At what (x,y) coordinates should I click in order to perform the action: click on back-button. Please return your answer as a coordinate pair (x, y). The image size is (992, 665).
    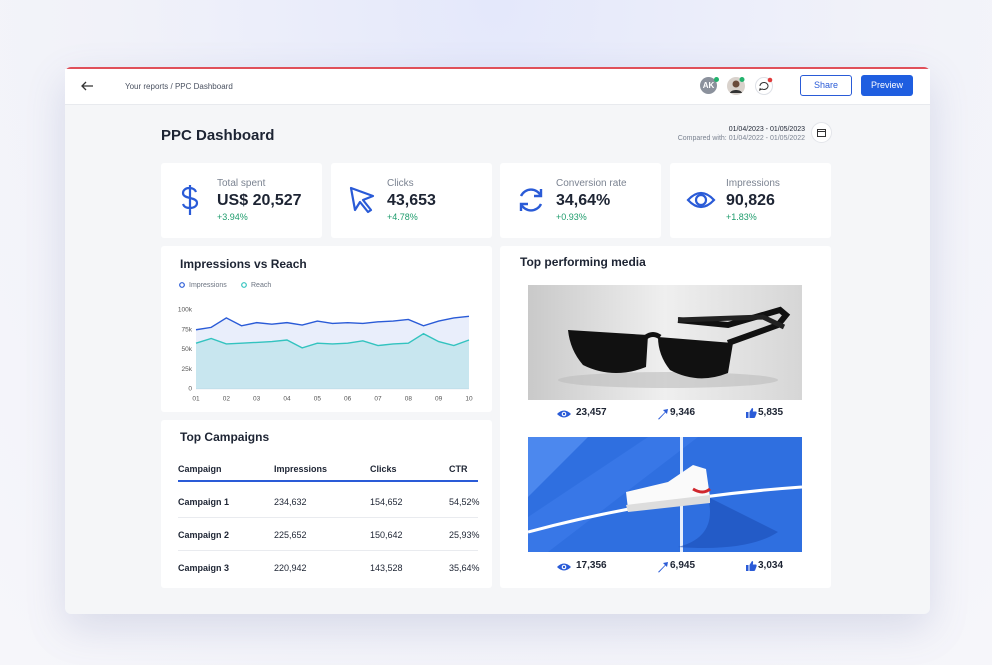
    Looking at the image, I should click on (87, 86).